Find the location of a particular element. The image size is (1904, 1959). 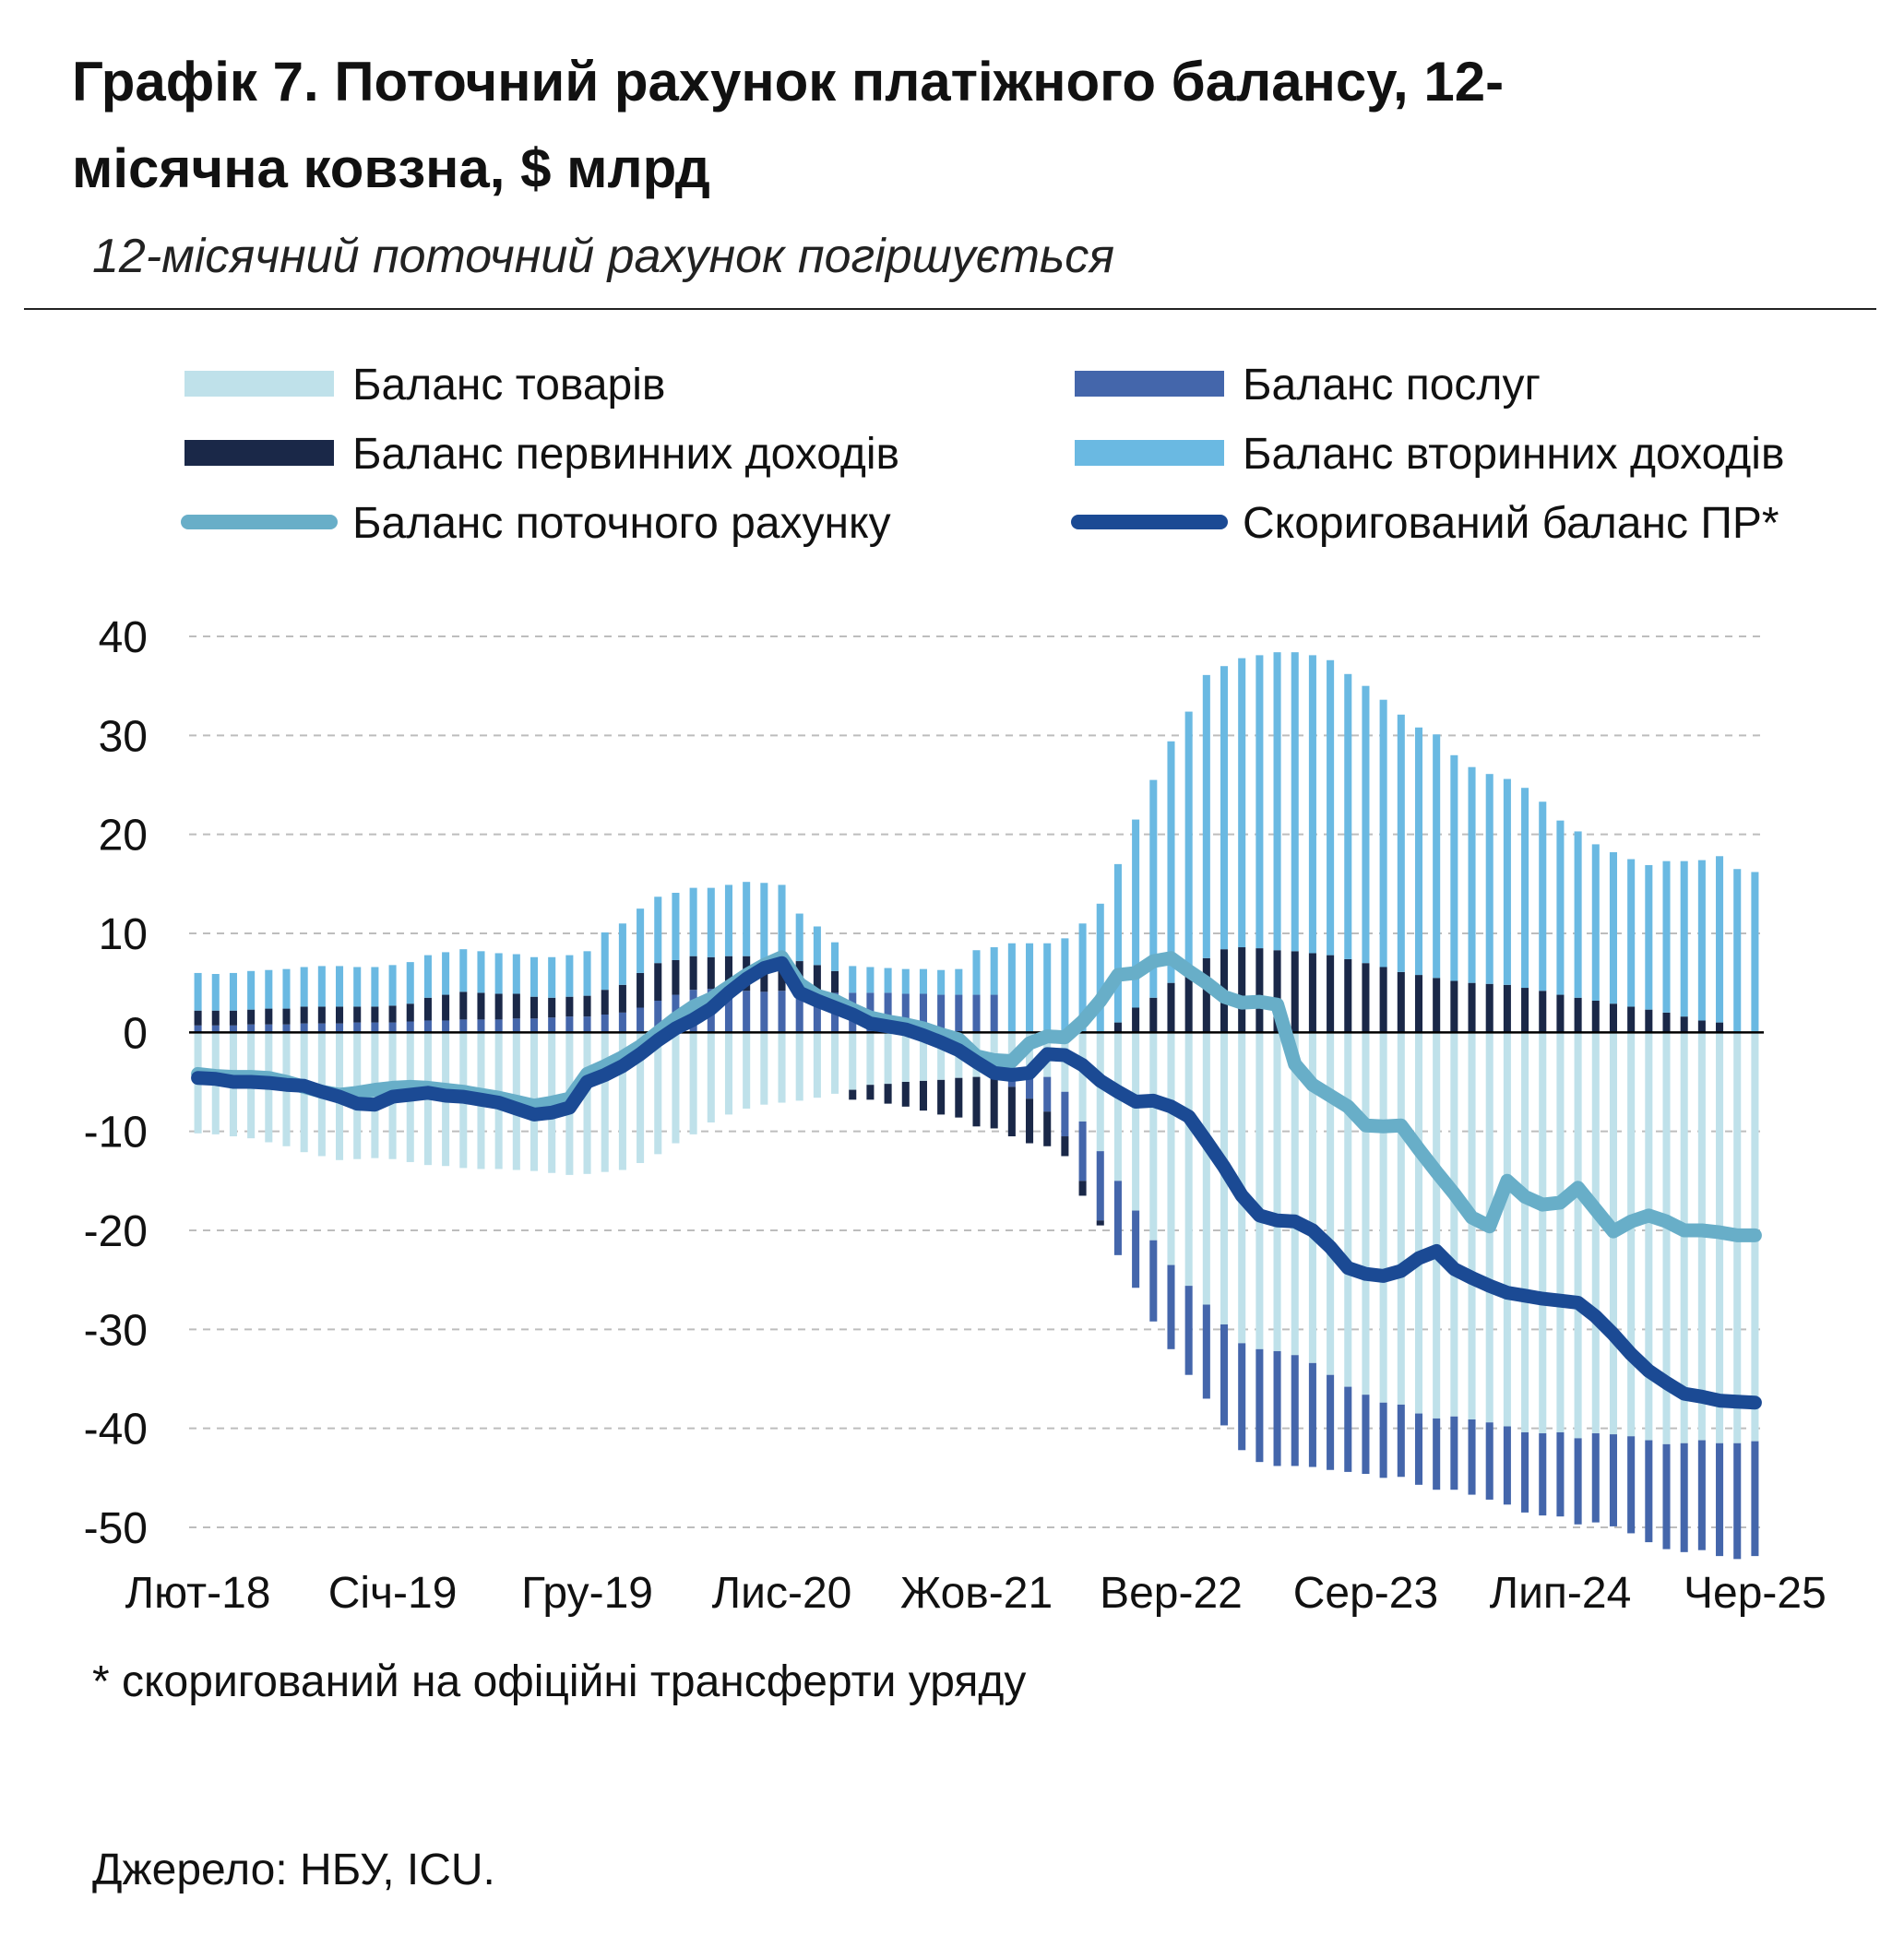

legend-label: Скоригований баланс ПР* is located at coordinates (1511, 524).